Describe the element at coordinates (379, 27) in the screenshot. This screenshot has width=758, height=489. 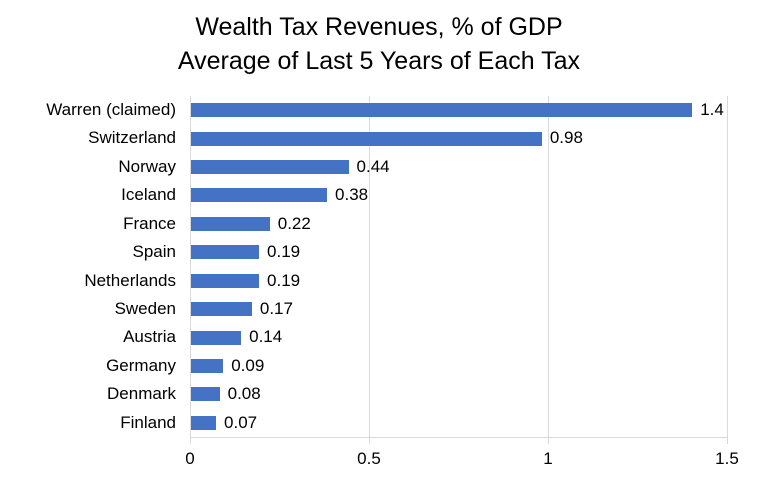
I see `chart-title-line1: Wealth Tax Revenues, % of GDP` at that location.